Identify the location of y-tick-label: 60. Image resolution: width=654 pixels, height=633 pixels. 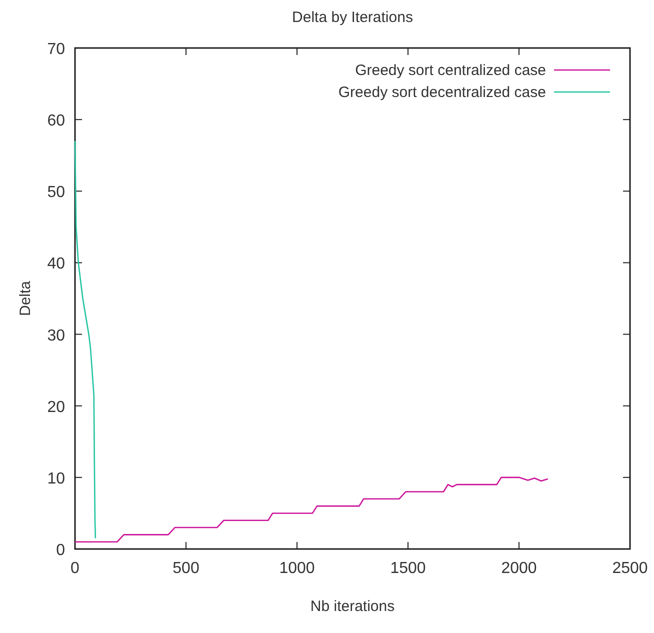
(56, 121).